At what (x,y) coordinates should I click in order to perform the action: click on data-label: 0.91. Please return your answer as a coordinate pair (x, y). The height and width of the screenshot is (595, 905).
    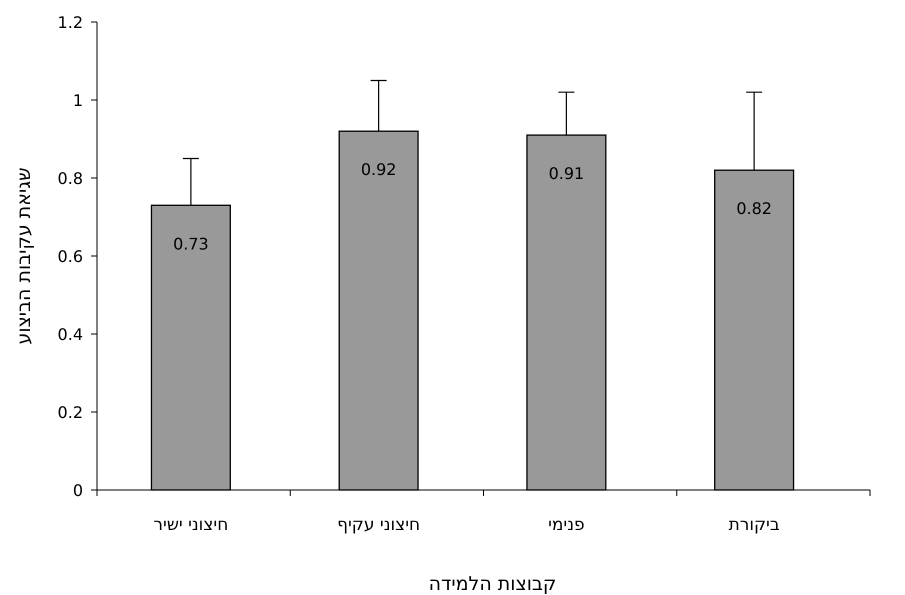
    Looking at the image, I should click on (566, 174).